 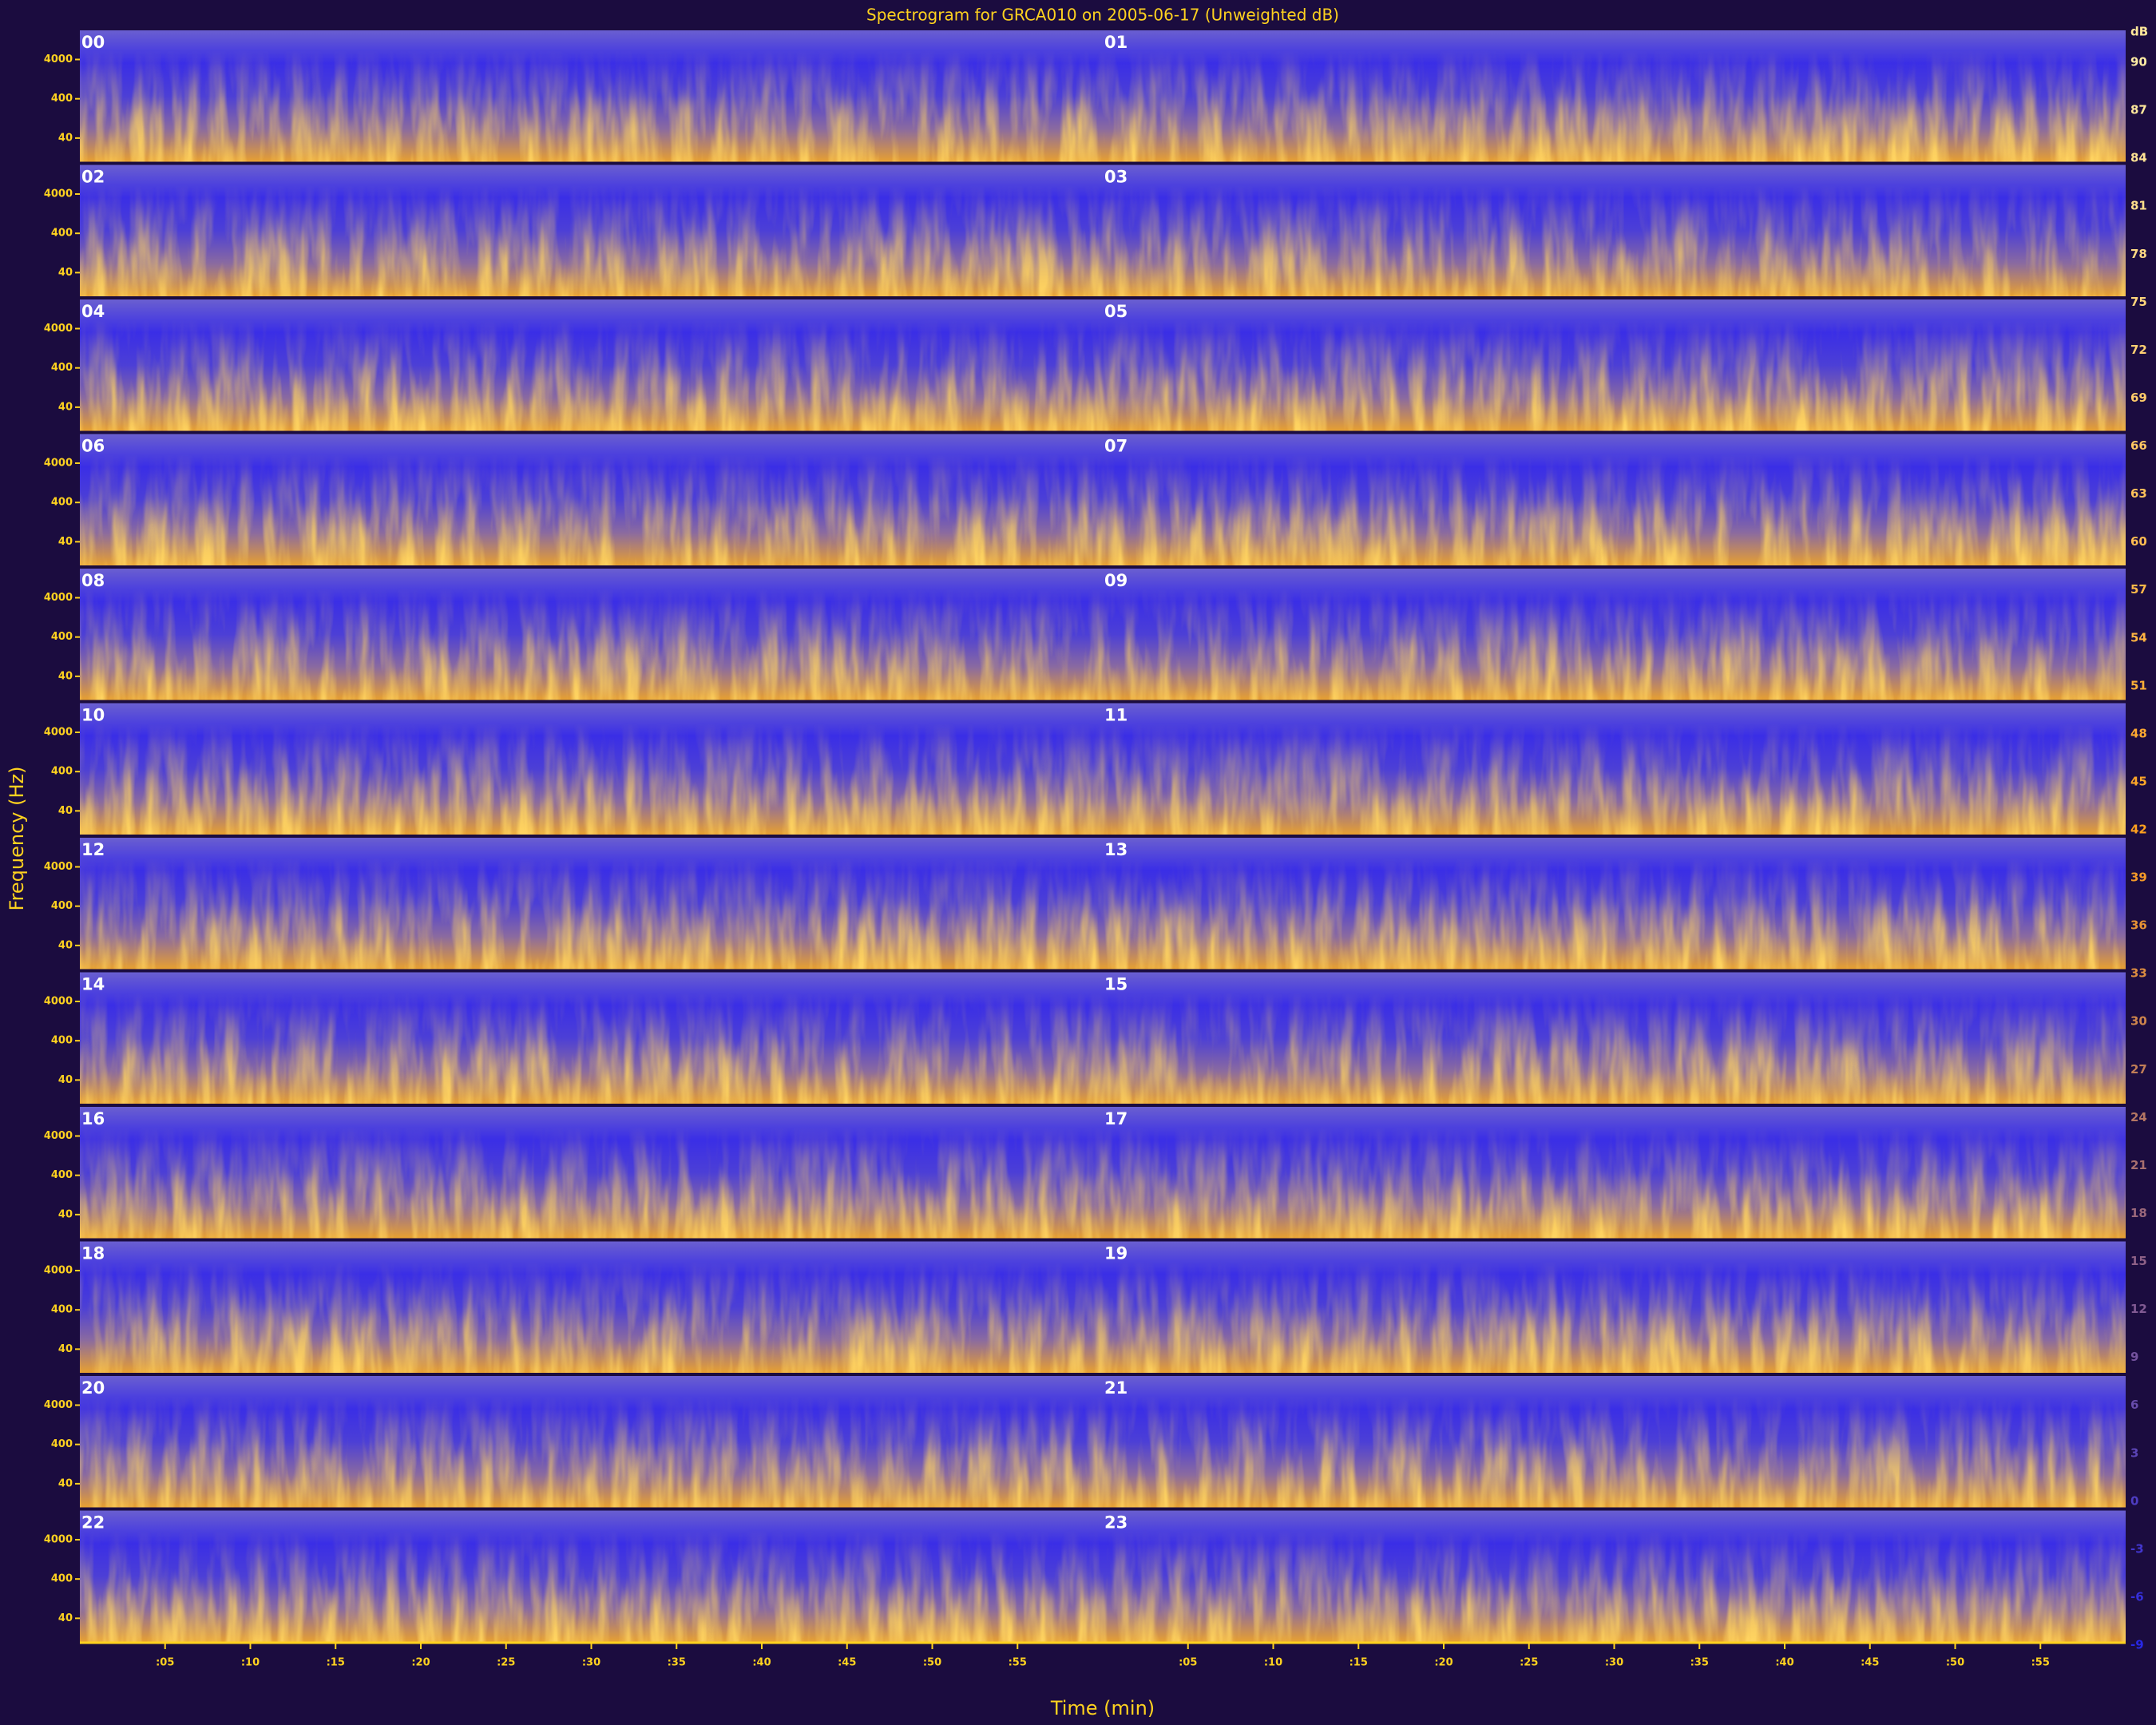 I want to click on colorbar-tick-label: 84, so click(x=2138, y=158).